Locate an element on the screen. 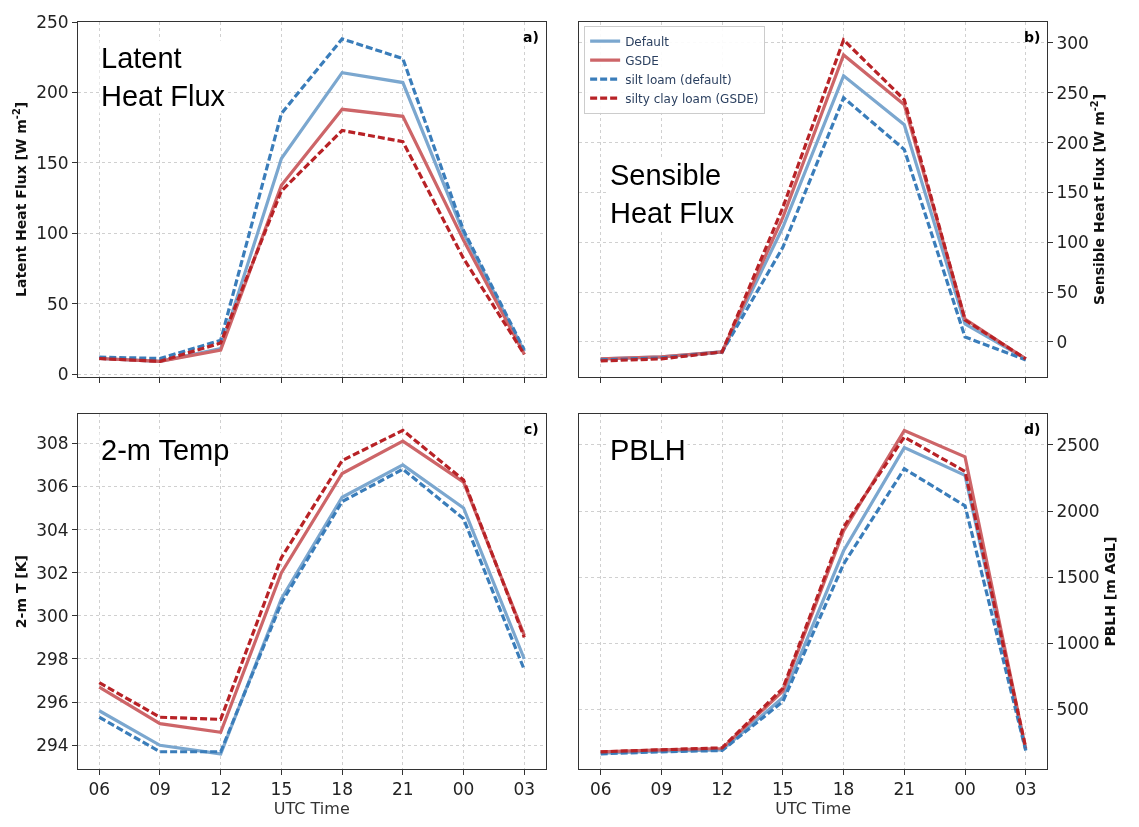 The image size is (1139, 827). y2-tick-label: 1000 is located at coordinates (1078, 643).